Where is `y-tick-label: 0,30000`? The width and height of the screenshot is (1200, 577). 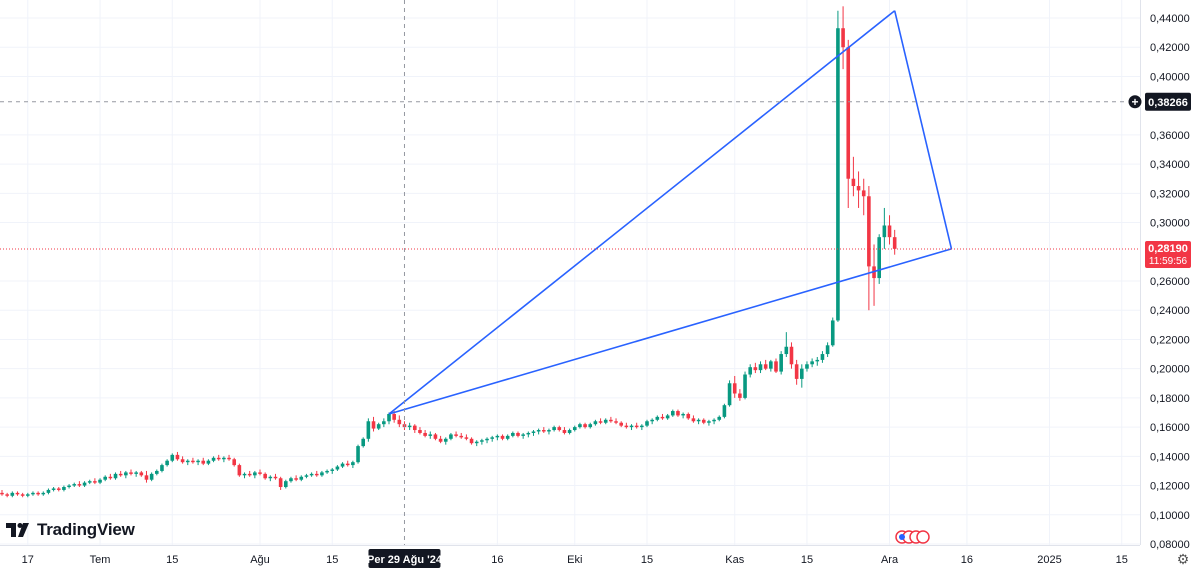
y-tick-label: 0,30000 is located at coordinates (1170, 224).